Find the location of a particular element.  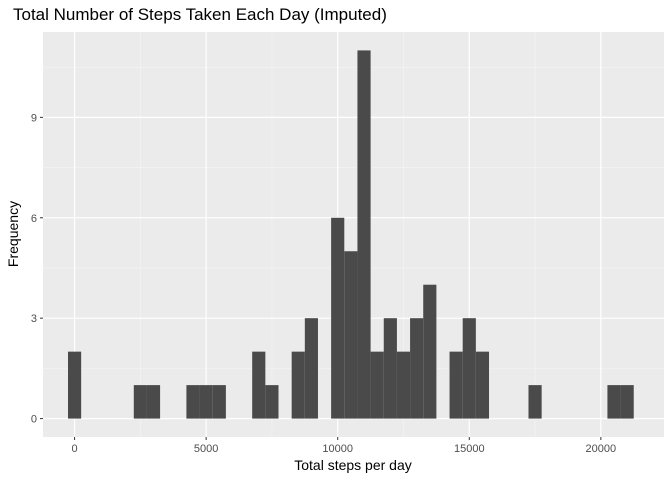

x-tick-label: 5000 is located at coordinates (206, 449).